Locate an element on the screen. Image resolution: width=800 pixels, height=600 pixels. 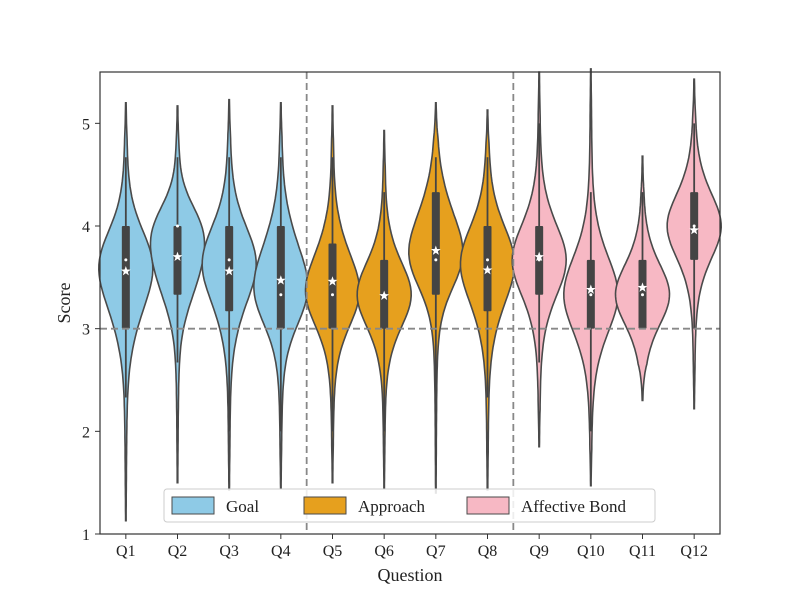
median-dot-q8 is located at coordinates (487, 260).